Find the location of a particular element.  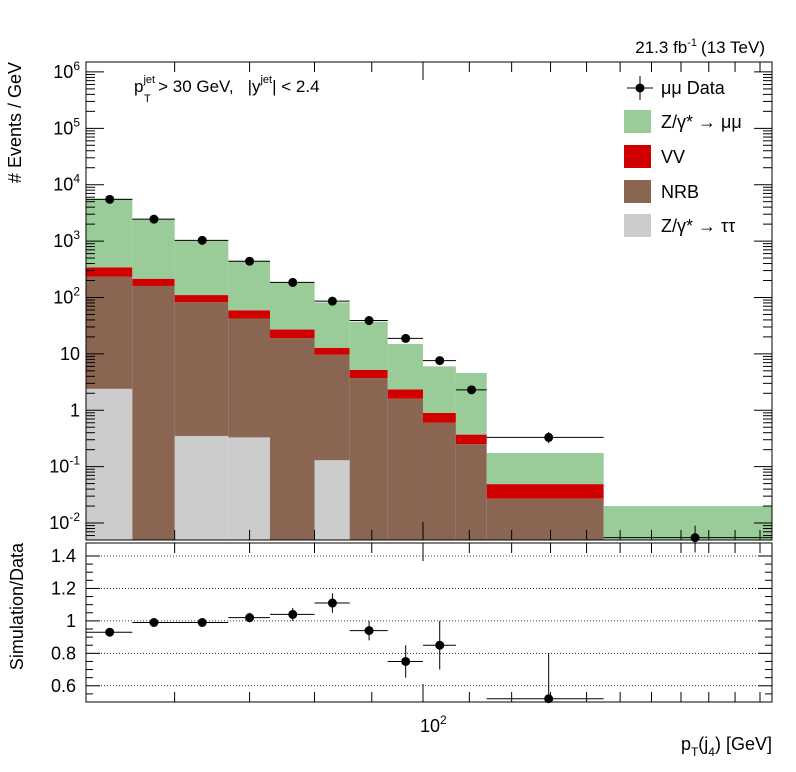

main-y-tick-label-4: 10² is located at coordinates (66, 295).